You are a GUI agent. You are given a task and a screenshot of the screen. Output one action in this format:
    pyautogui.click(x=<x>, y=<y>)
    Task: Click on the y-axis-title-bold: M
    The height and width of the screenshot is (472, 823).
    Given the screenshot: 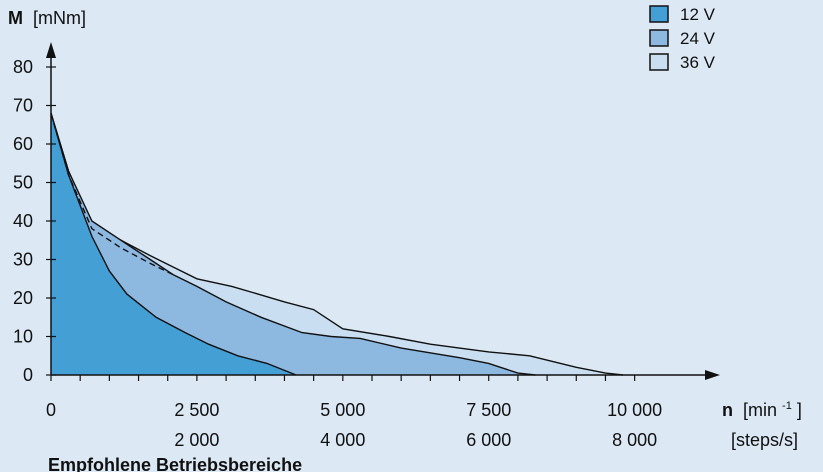 What is the action you would take?
    pyautogui.click(x=15, y=18)
    